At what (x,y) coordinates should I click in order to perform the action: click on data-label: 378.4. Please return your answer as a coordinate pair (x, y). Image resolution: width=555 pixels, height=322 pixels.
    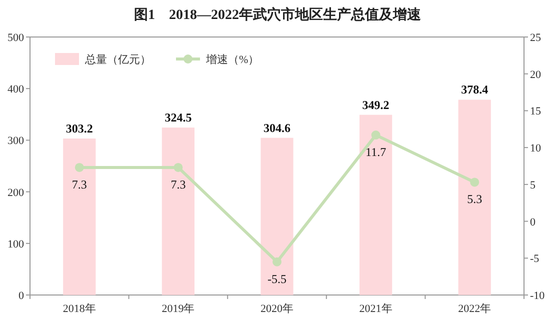
    Looking at the image, I should click on (474, 89).